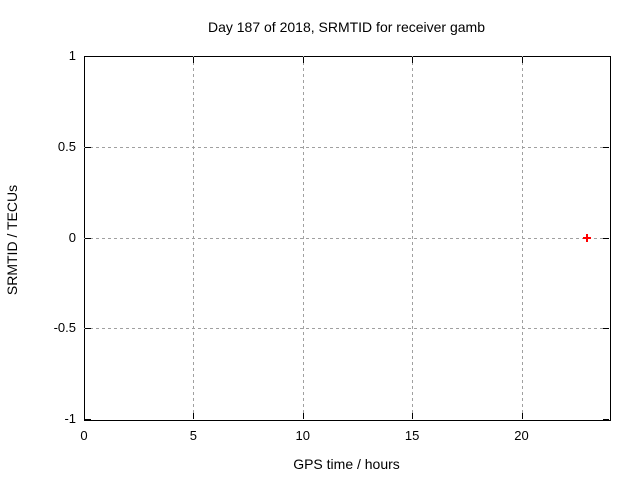  What do you see at coordinates (12, 240) in the screenshot?
I see `y-axis-label: SRMTID / TECUs` at bounding box center [12, 240].